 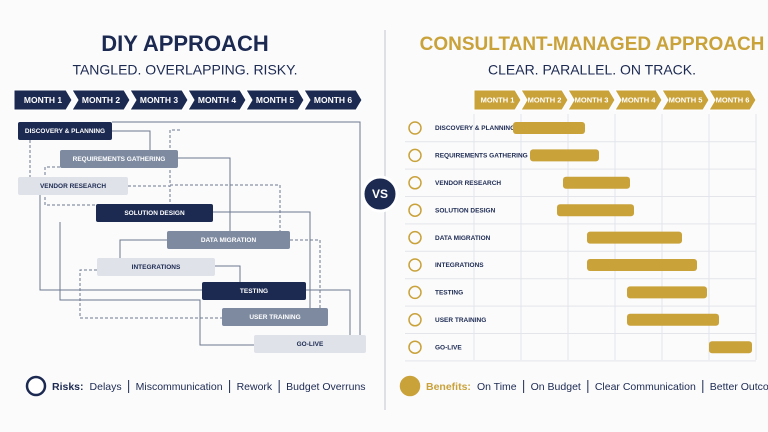 What do you see at coordinates (448, 387) in the screenshot?
I see `footer-label: Benefits:` at bounding box center [448, 387].